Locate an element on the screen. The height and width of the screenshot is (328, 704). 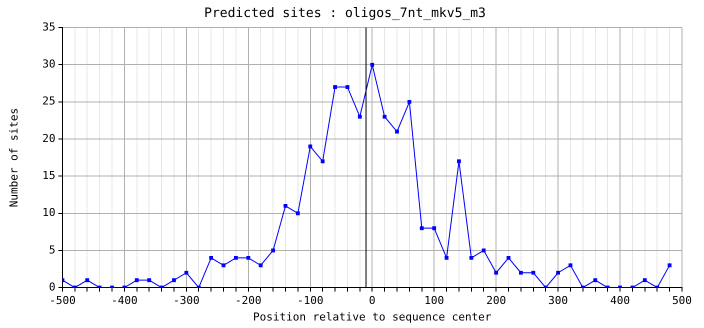
x-tick-label: -500 is located at coordinates (62, 301).